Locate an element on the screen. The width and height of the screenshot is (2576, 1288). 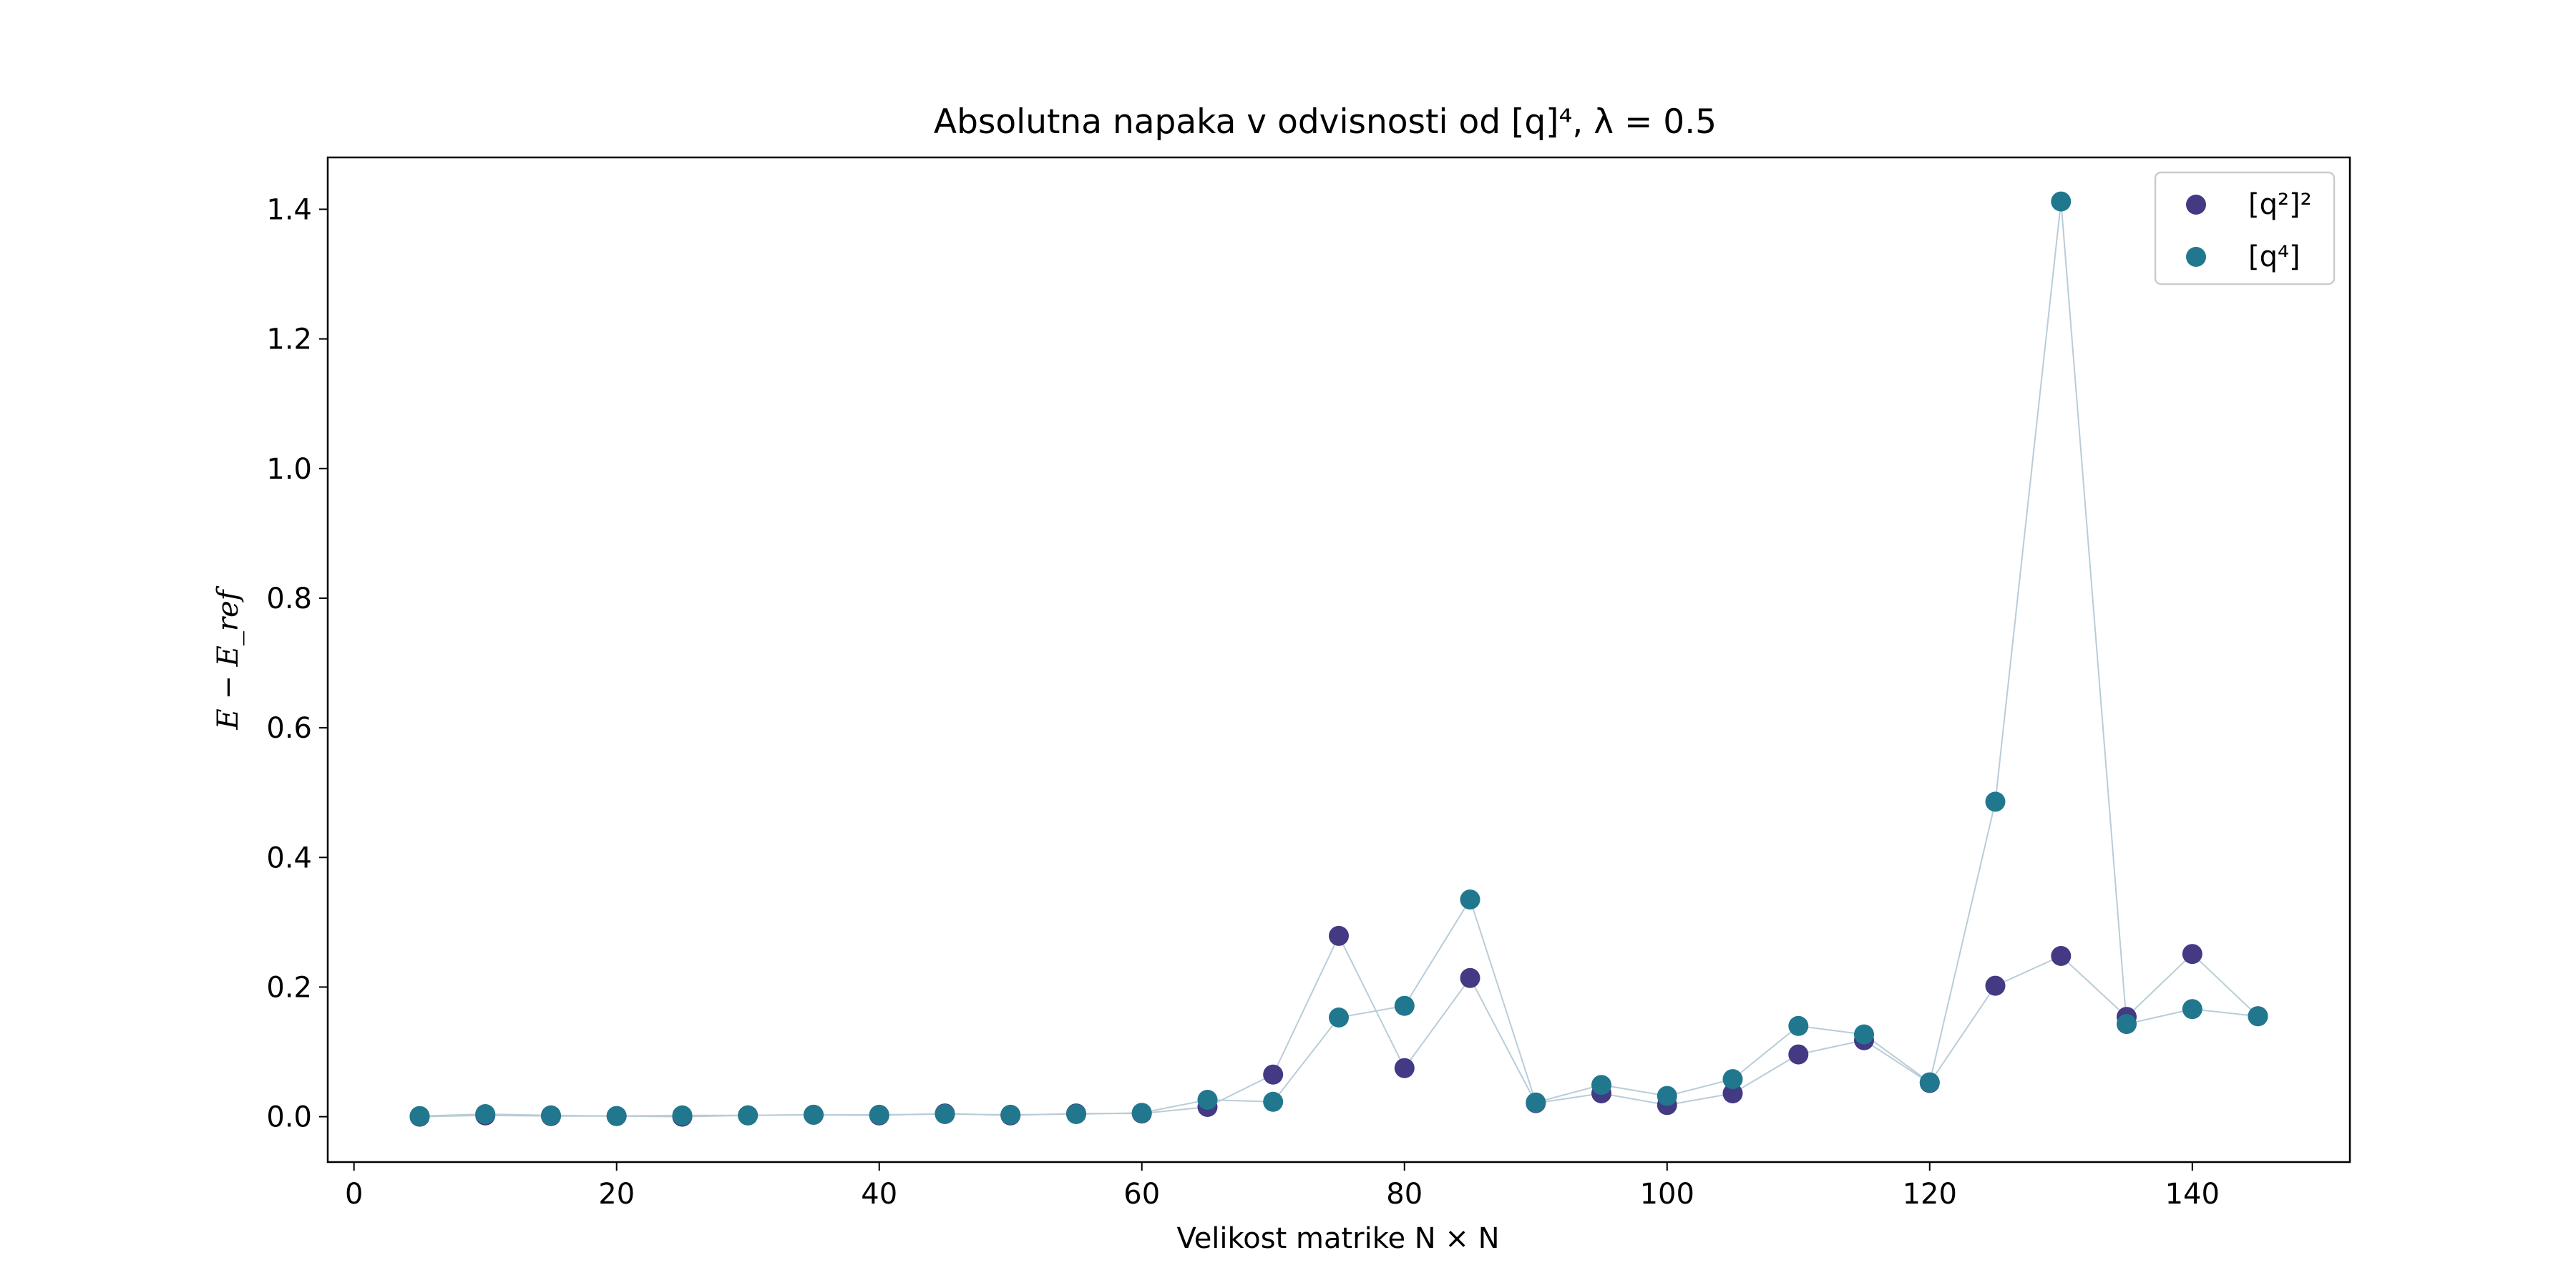
x-tick-label: 20 is located at coordinates (616, 1194).